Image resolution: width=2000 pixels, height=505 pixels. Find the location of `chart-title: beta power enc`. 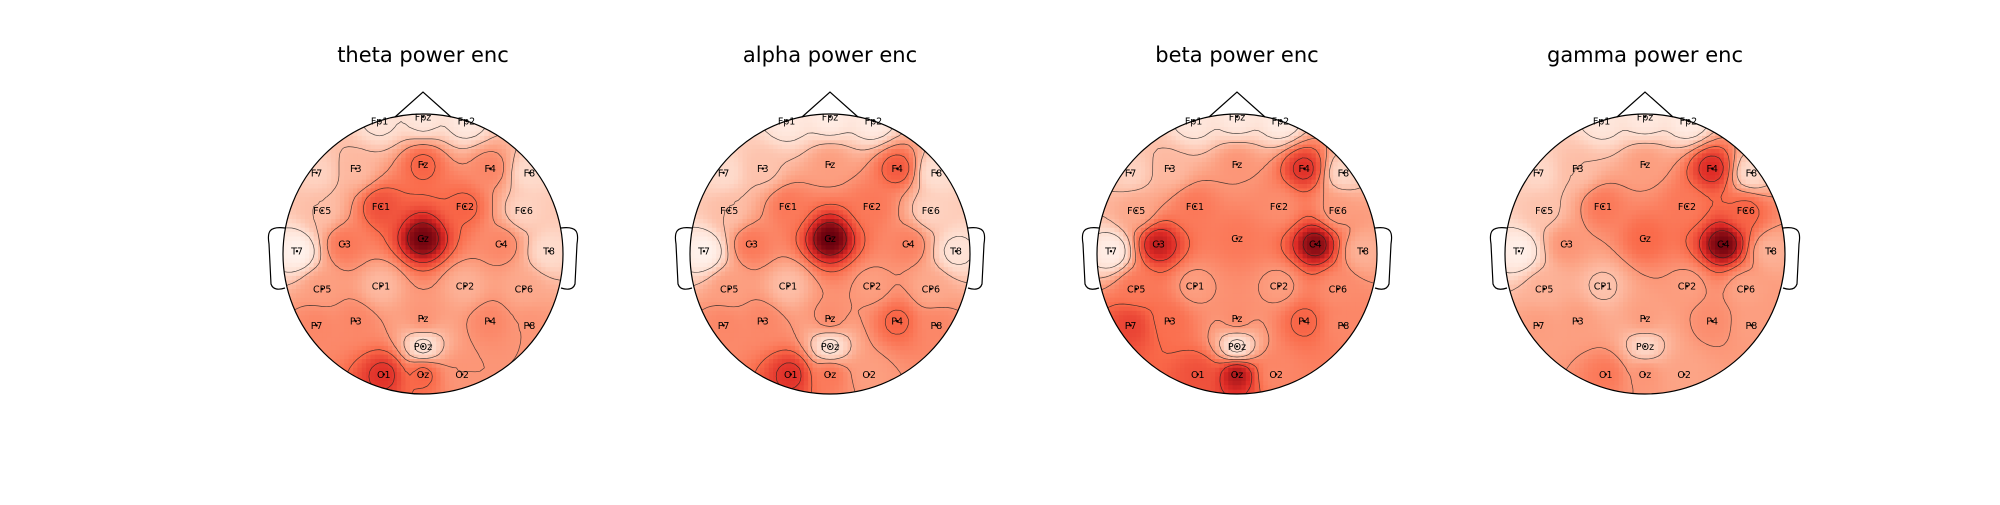

chart-title: beta power enc is located at coordinates (1236, 55).